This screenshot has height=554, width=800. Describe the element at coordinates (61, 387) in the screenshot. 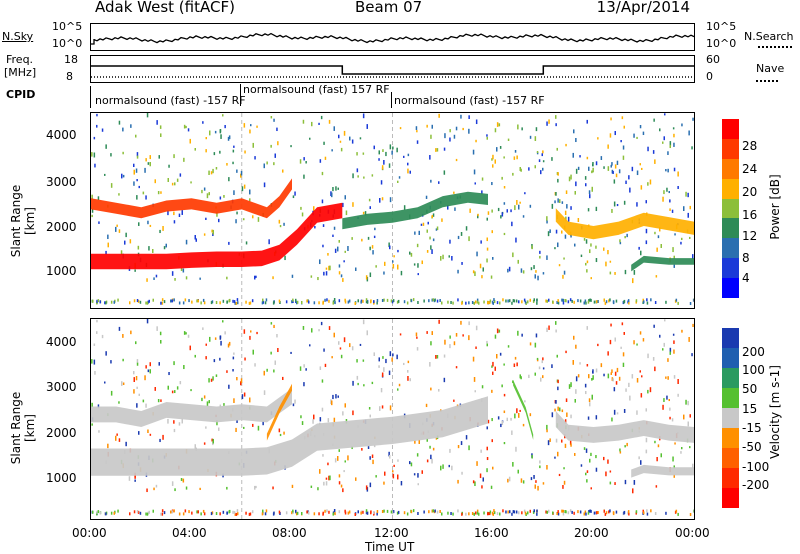

I see `velocity-ytick-3000: 3000` at that location.